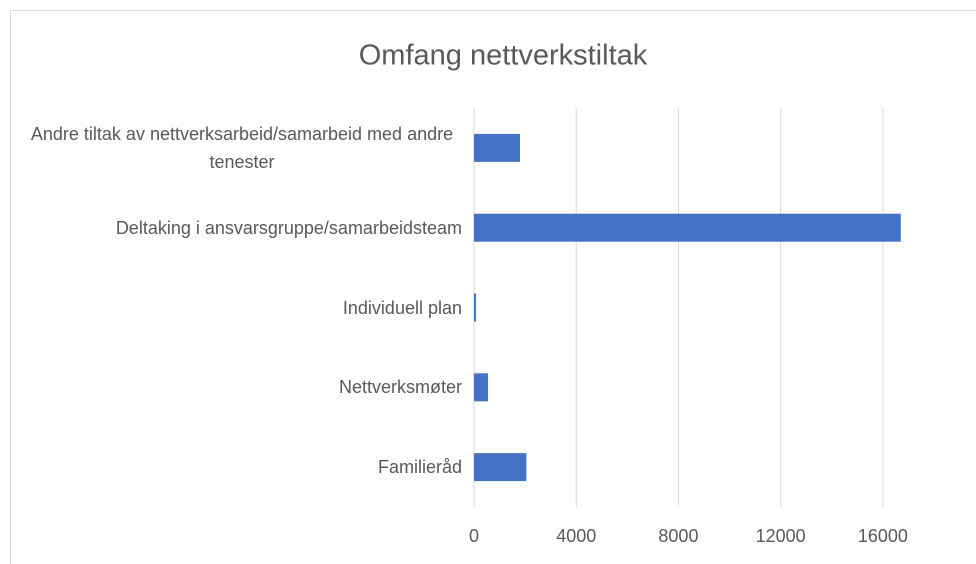 The image size is (976, 564). What do you see at coordinates (503, 56) in the screenshot?
I see `chart-title: Omfang nettverkstiltak` at bounding box center [503, 56].